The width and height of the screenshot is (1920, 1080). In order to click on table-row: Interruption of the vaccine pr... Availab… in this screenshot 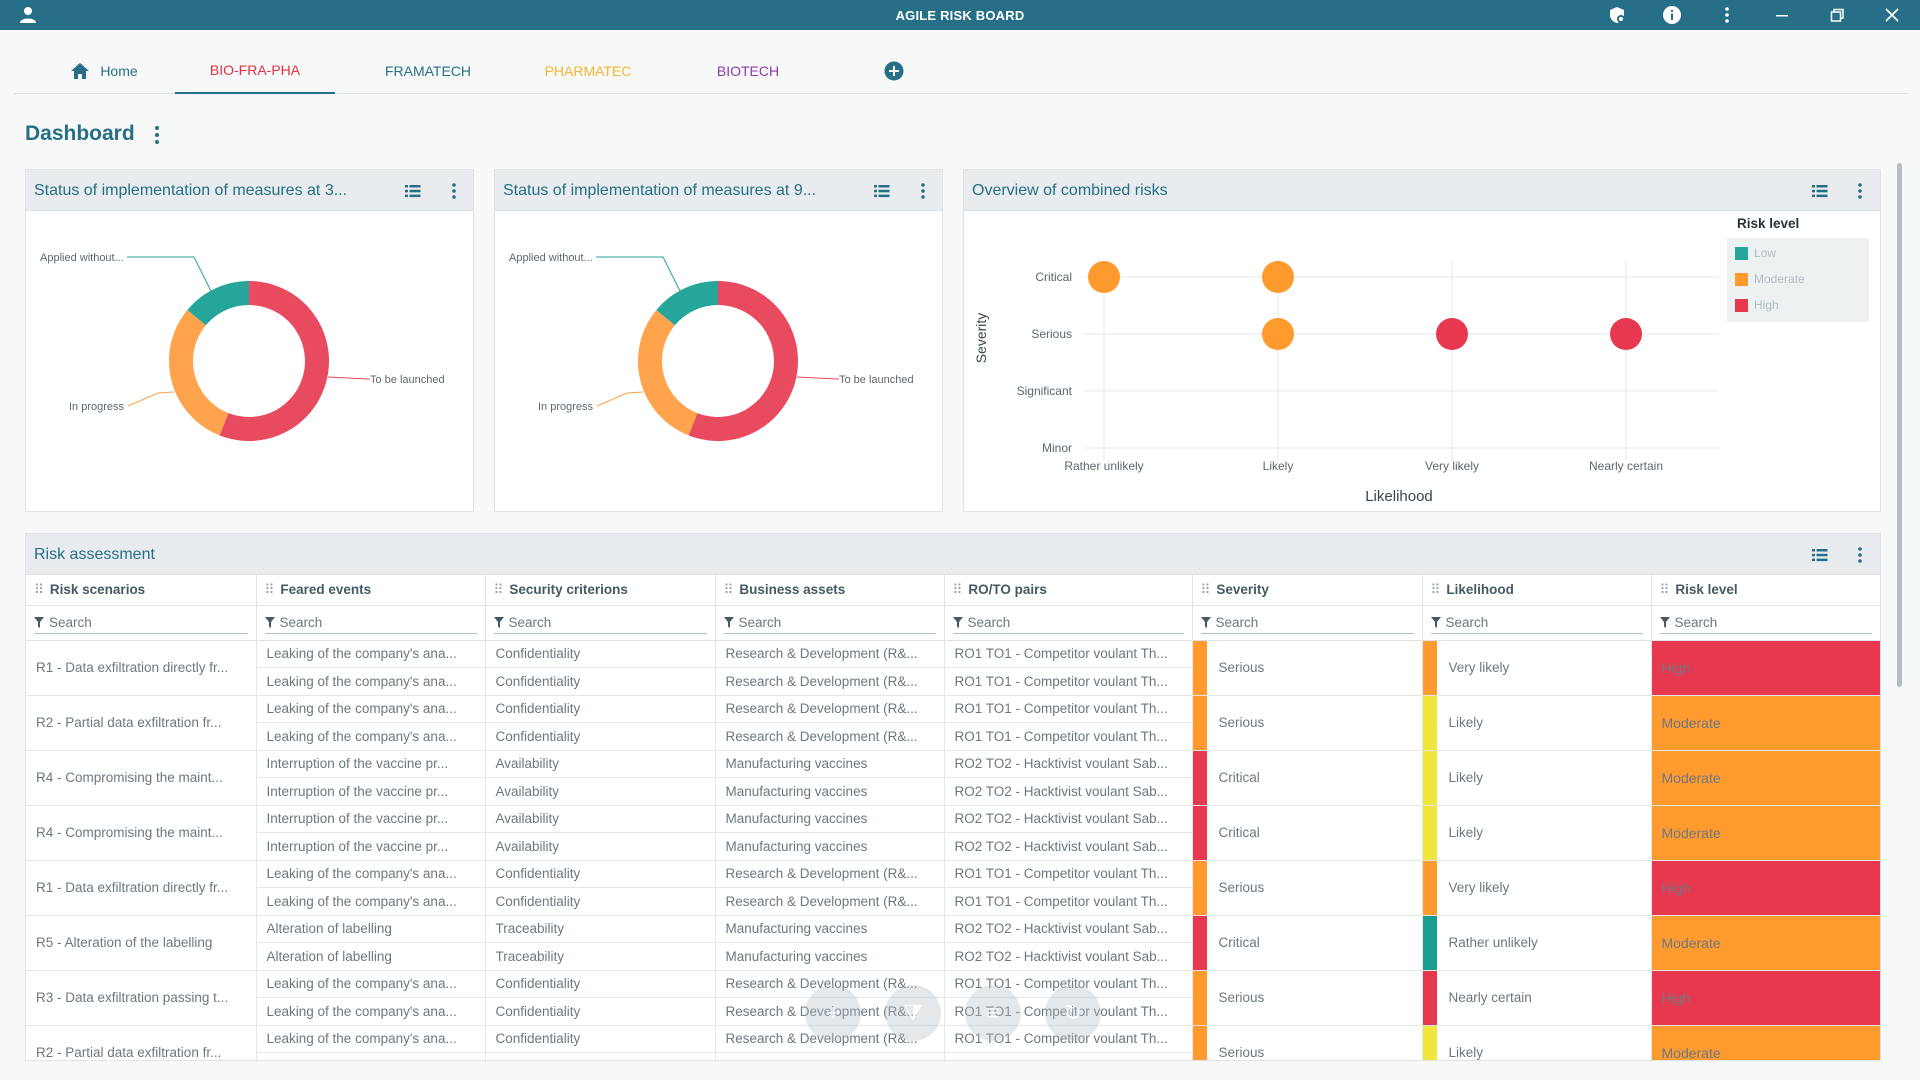, I will do `click(953, 791)`.